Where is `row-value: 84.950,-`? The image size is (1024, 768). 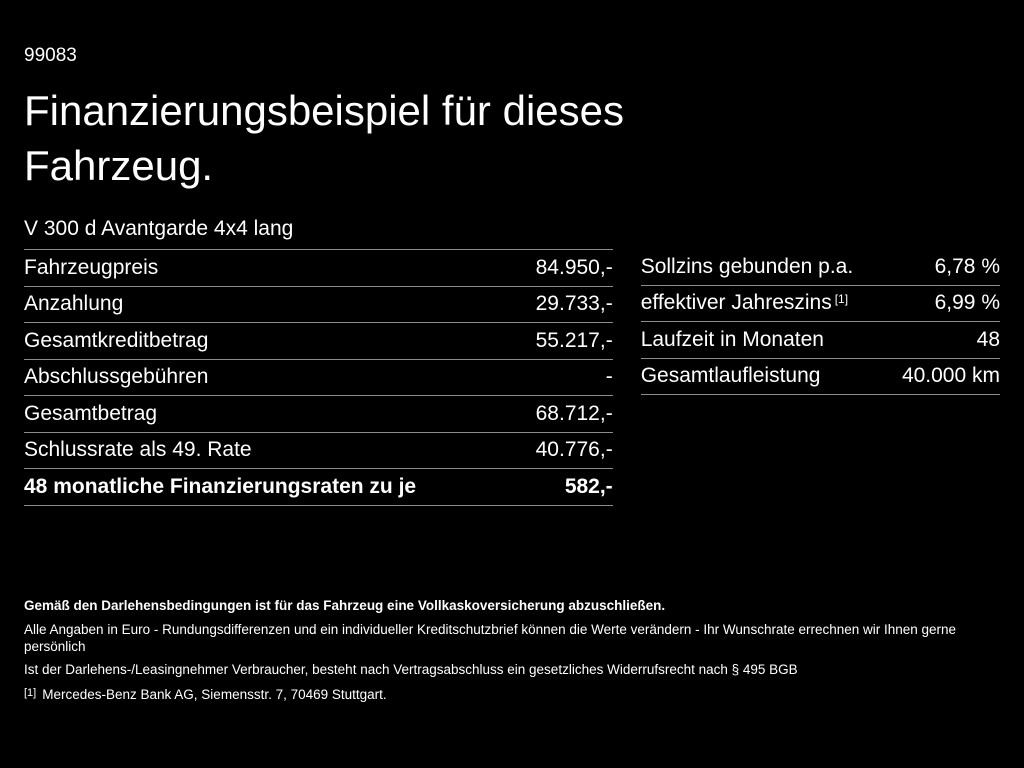
row-value: 84.950,- is located at coordinates (574, 267).